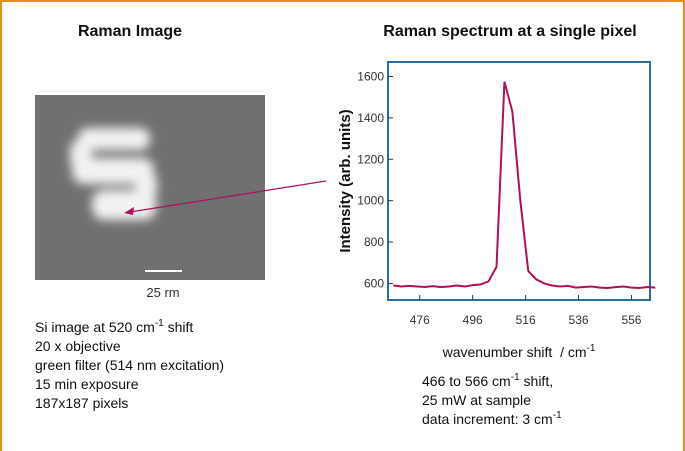  Describe the element at coordinates (162, 292) in the screenshot. I see `scale-label: 25 rm` at that location.